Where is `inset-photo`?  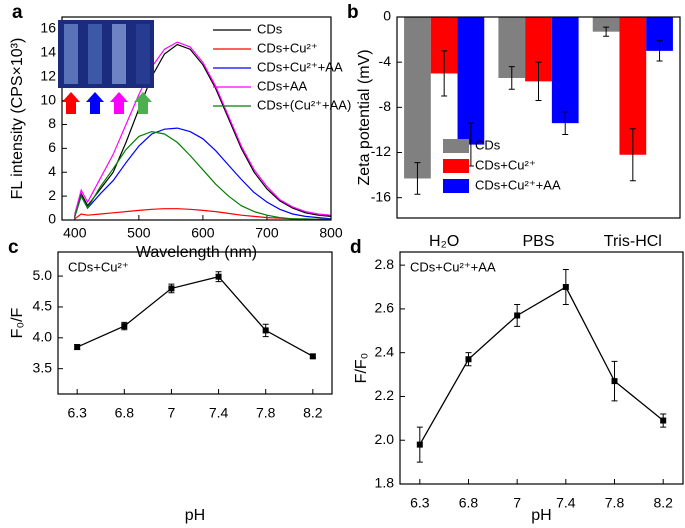
inset-photo is located at coordinates (106, 67).